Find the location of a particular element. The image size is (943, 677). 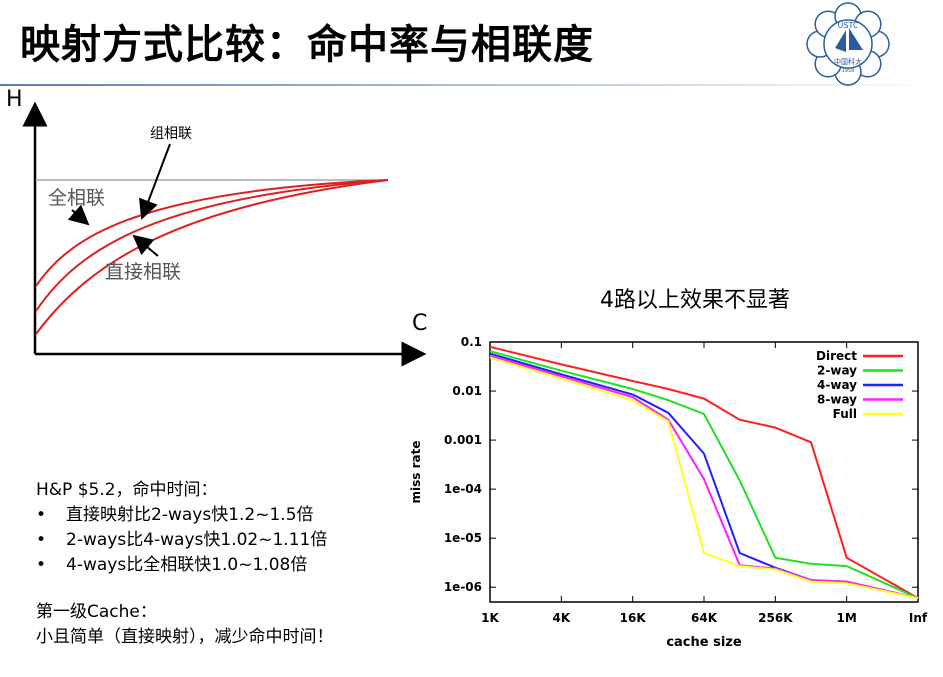

x-tick-label: 256K is located at coordinates (775, 618).